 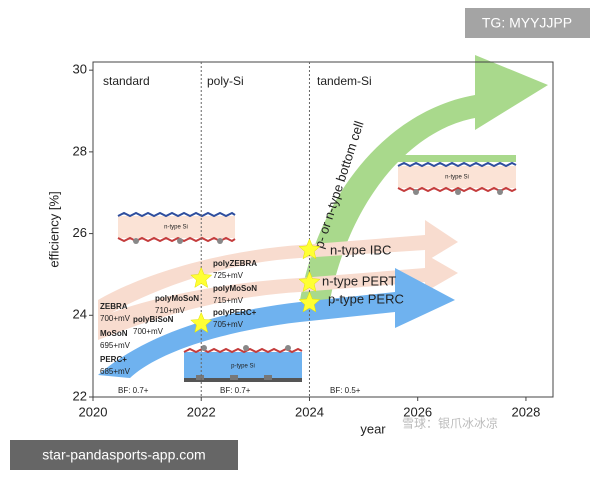 I want to click on y-tick-label: 26, so click(x=80, y=232).